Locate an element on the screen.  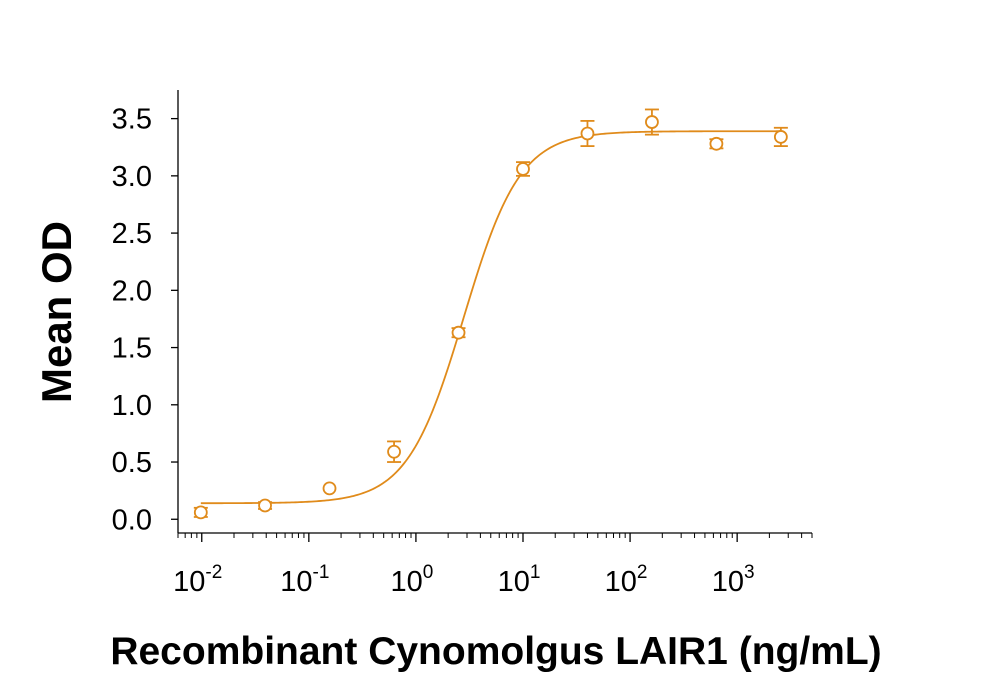
x-tick-label: 10² is located at coordinates (626, 580).